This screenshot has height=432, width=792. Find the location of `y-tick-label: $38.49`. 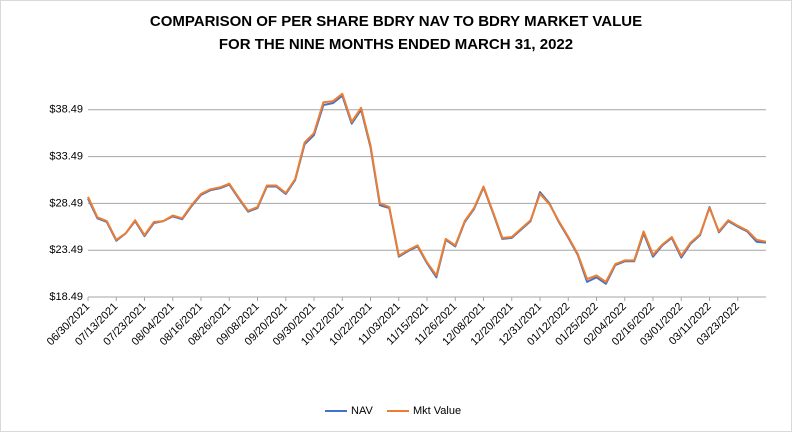

y-tick-label: $38.49 is located at coordinates (66, 110).